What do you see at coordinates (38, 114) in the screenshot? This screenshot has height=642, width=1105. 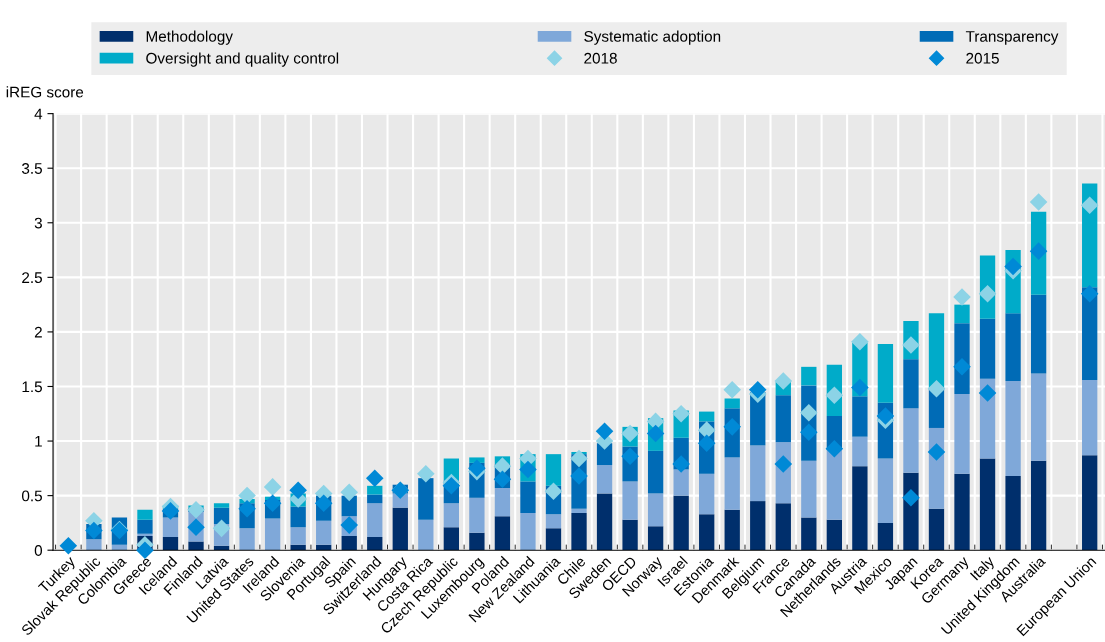 I see `y-tick-label: 4` at bounding box center [38, 114].